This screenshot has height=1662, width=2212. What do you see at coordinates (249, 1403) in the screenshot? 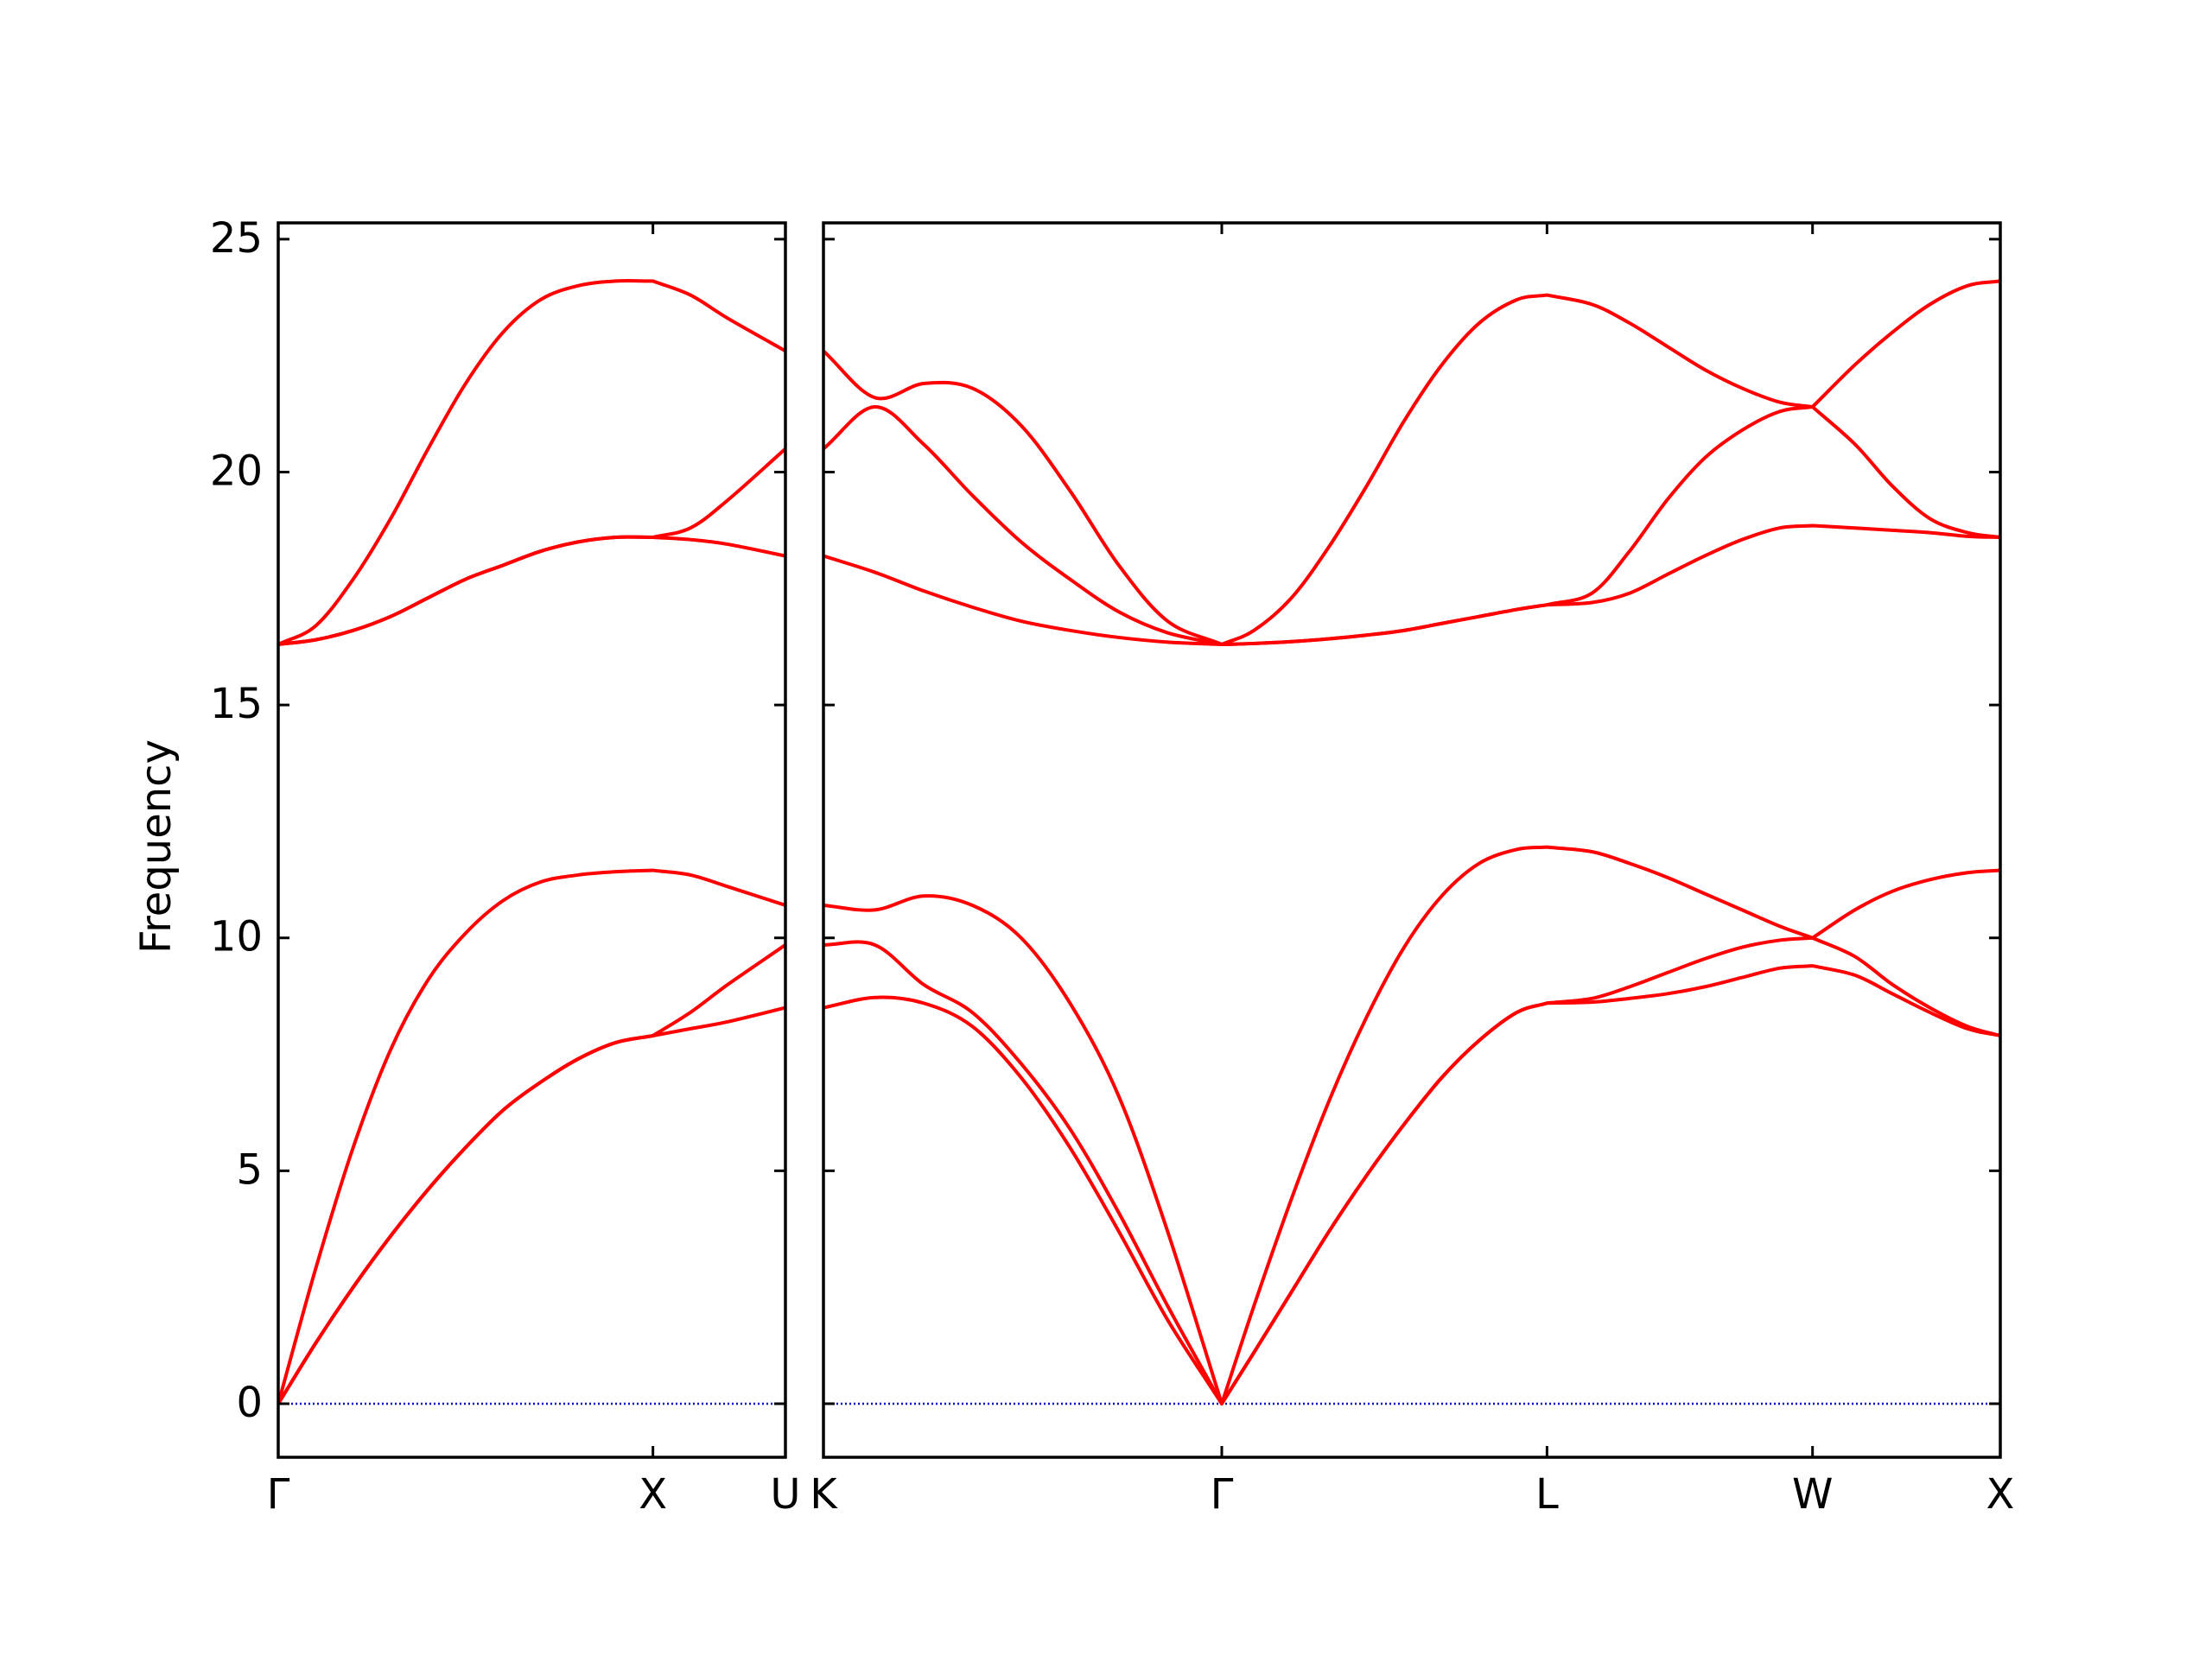
I see `y-tick-label: 0` at bounding box center [249, 1403].